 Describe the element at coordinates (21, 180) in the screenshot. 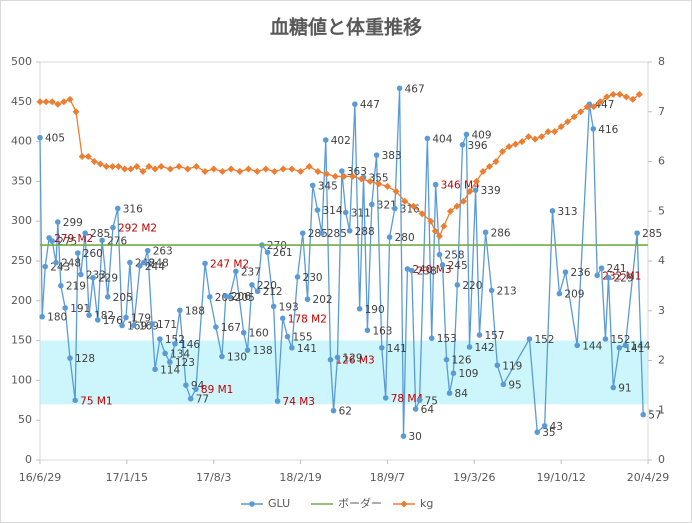

I see `y-tick-label: 350` at that location.